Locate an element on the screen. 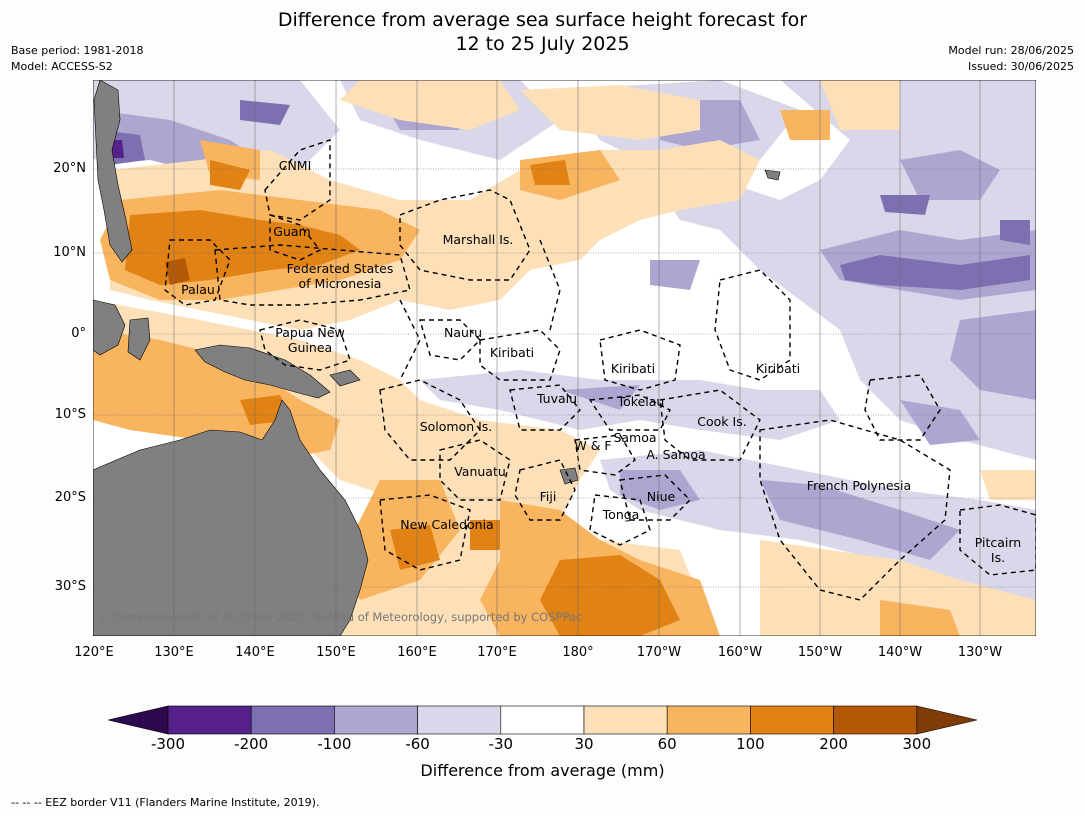 This screenshot has height=816, width=1085. model-run-info: Model run: 28/06/2025 Issued: 30/06/2025 is located at coordinates (1011, 59).